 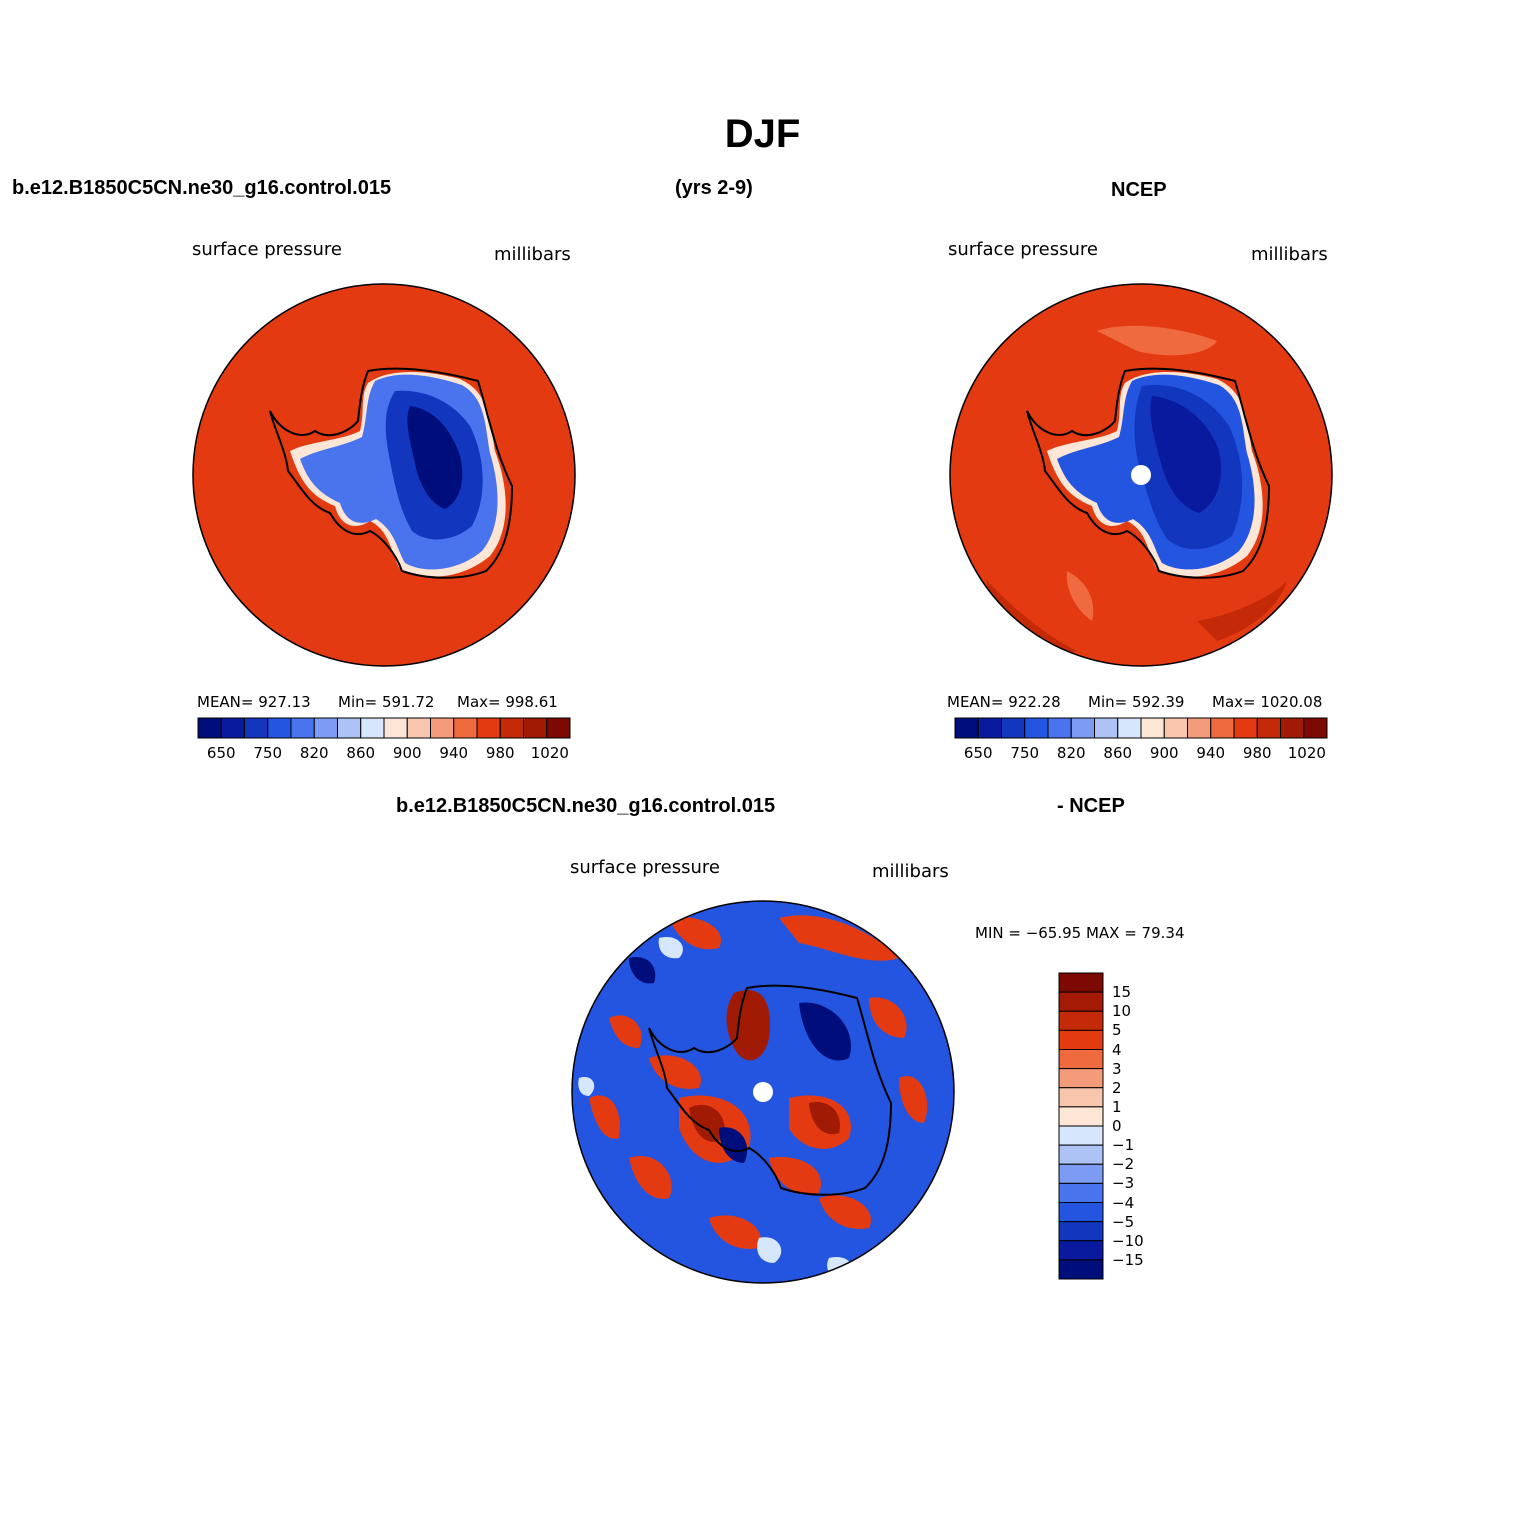 I want to click on diff-units-label: millibars, so click(x=910, y=871).